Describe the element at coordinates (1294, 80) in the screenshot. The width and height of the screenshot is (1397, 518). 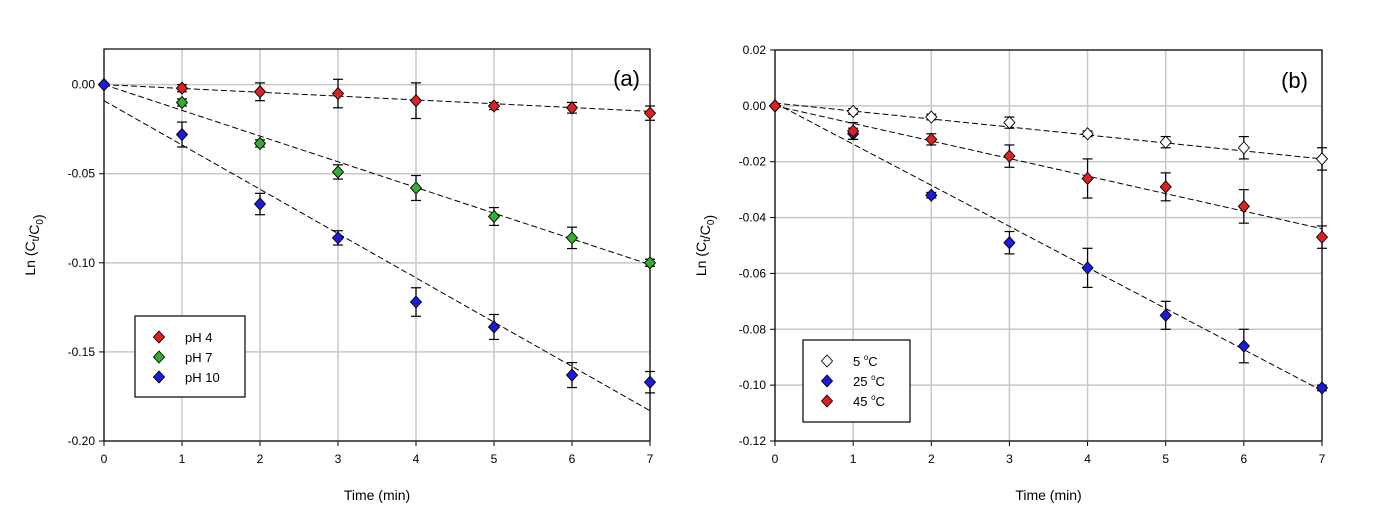
I see `panel-label: (b)` at that location.